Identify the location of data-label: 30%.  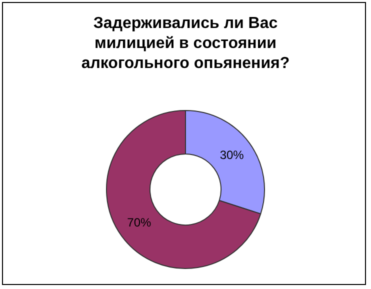
(232, 155).